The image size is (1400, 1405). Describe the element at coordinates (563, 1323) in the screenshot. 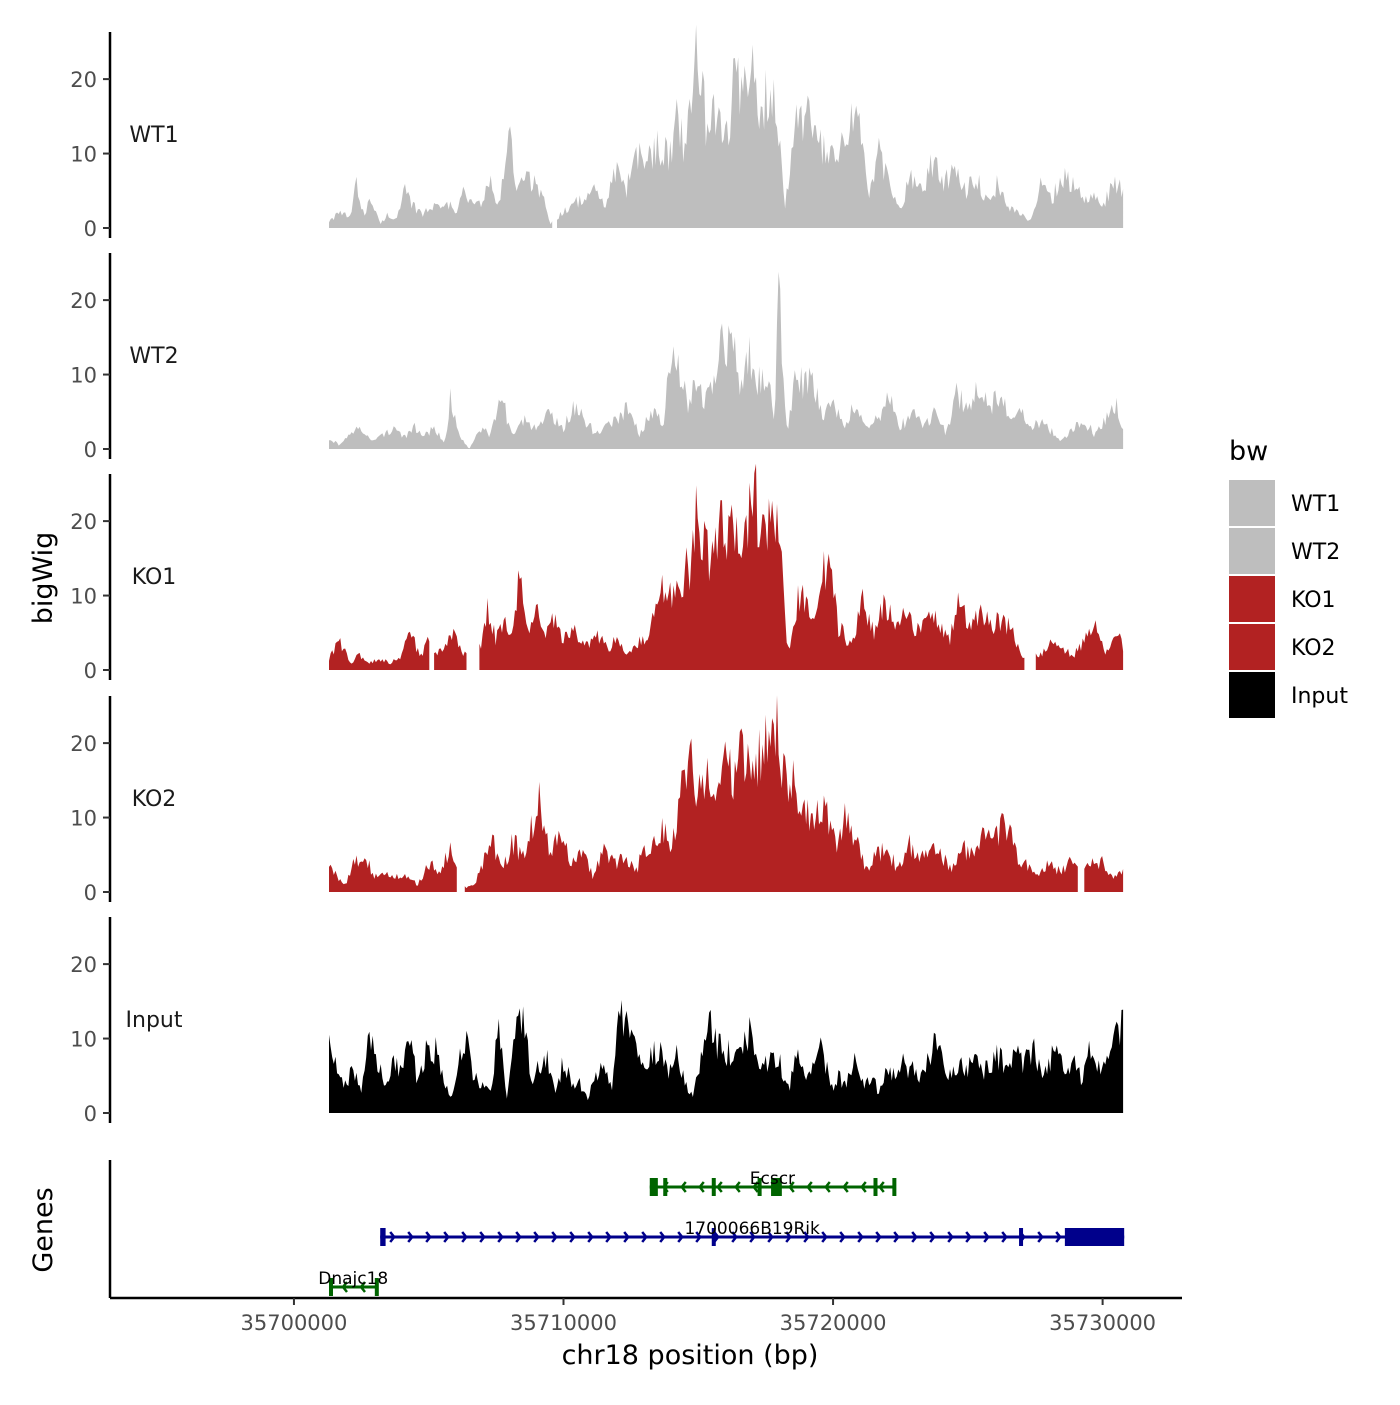

I see `x-tick-label: 35710000` at that location.